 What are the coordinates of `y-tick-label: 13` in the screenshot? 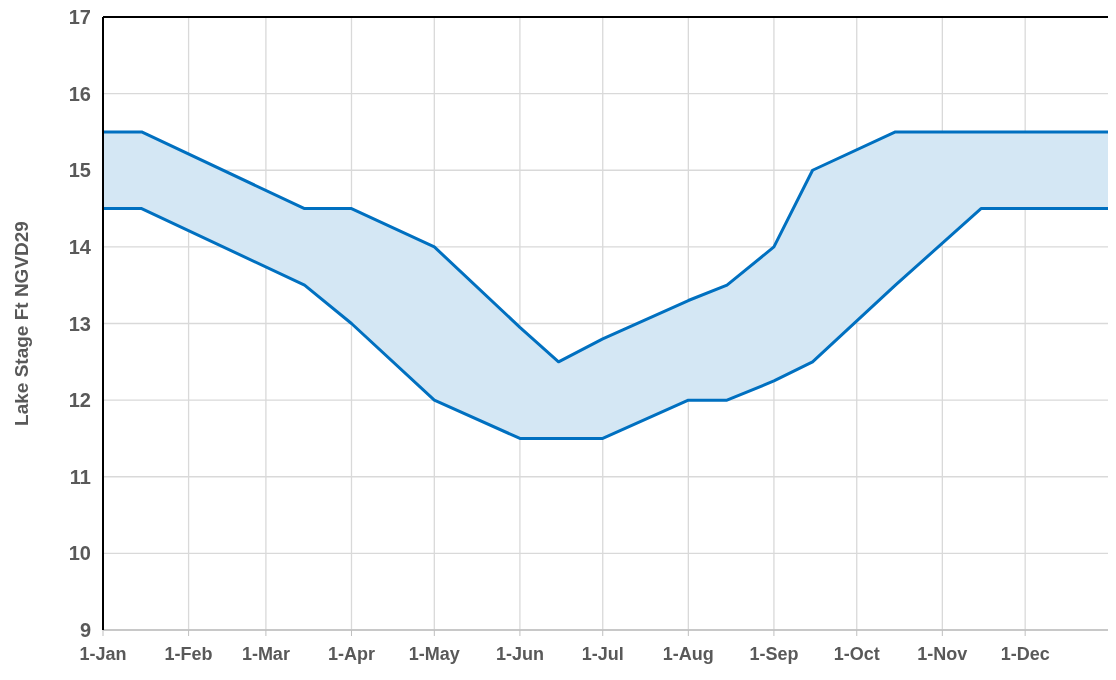 It's located at (79, 323).